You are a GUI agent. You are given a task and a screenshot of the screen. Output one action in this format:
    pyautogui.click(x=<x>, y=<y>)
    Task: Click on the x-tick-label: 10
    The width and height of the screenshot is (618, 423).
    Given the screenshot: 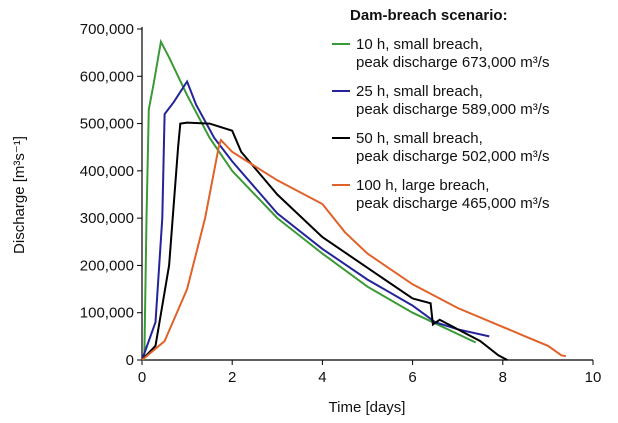 What is the action you would take?
    pyautogui.click(x=593, y=377)
    